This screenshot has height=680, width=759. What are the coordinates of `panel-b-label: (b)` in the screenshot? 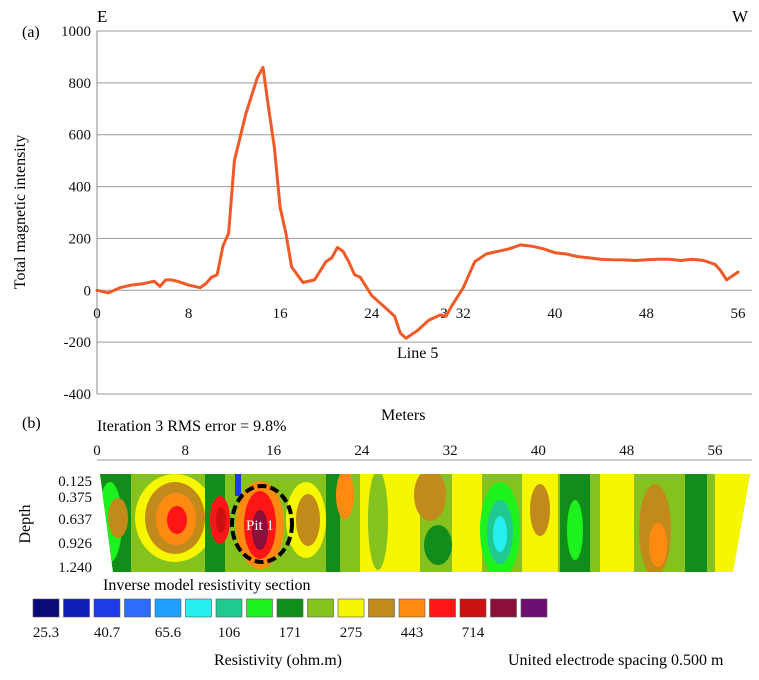 It's located at (31, 423).